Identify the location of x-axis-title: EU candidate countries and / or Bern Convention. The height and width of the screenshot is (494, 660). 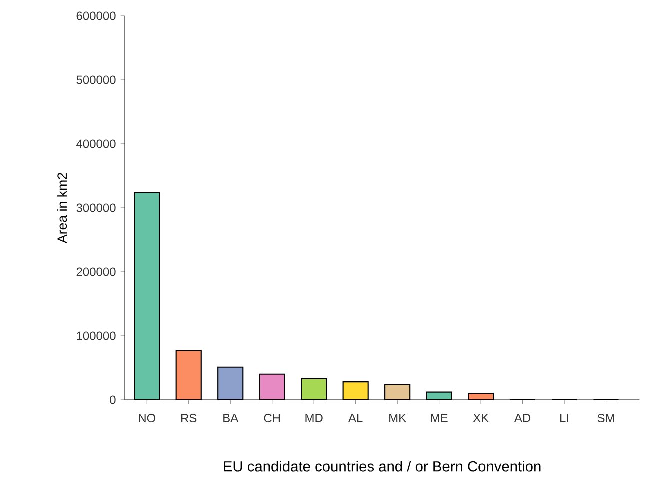
(382, 466).